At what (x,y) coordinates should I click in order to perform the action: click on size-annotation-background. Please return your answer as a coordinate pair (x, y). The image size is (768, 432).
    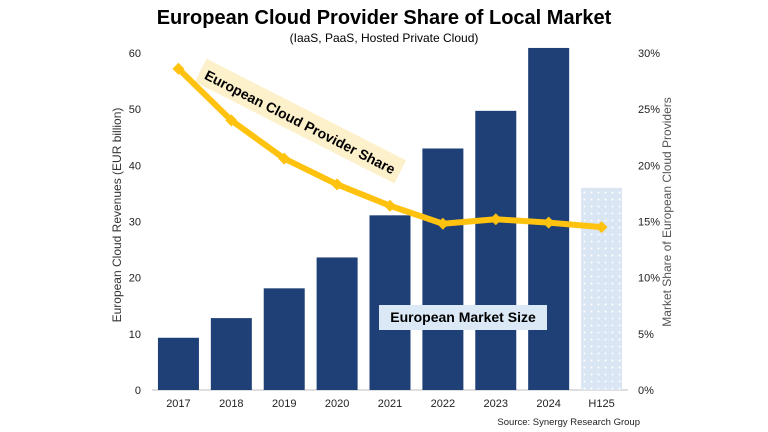
    Looking at the image, I should click on (463, 317).